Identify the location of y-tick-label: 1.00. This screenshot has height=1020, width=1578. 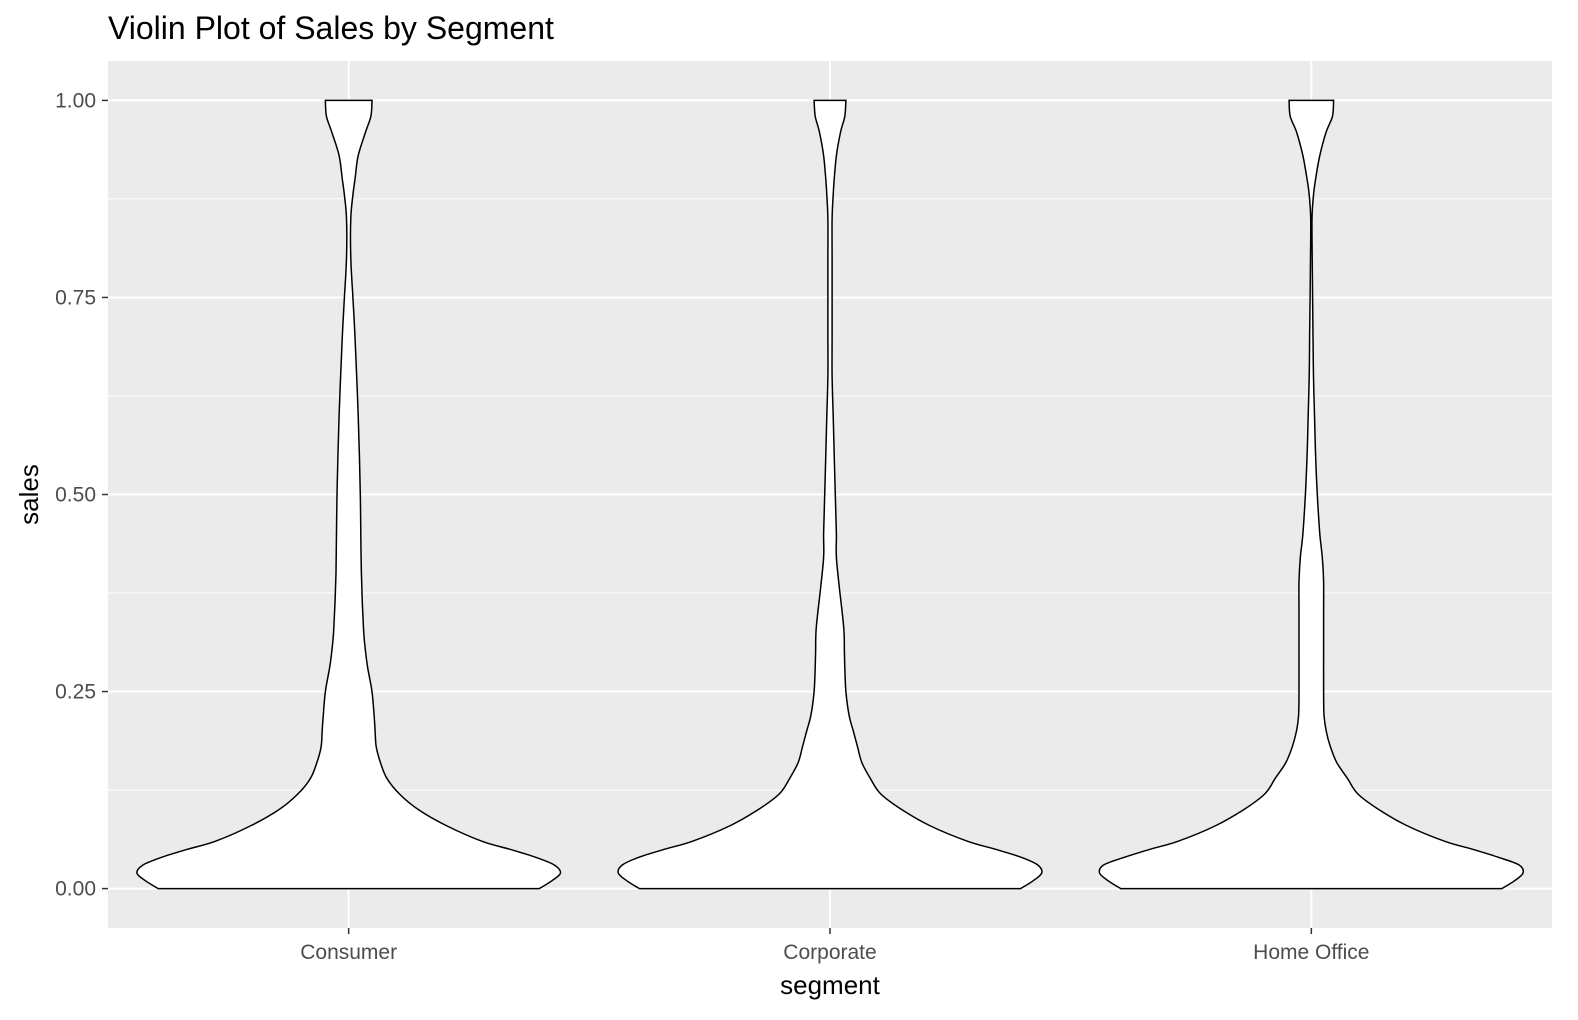
(75, 100).